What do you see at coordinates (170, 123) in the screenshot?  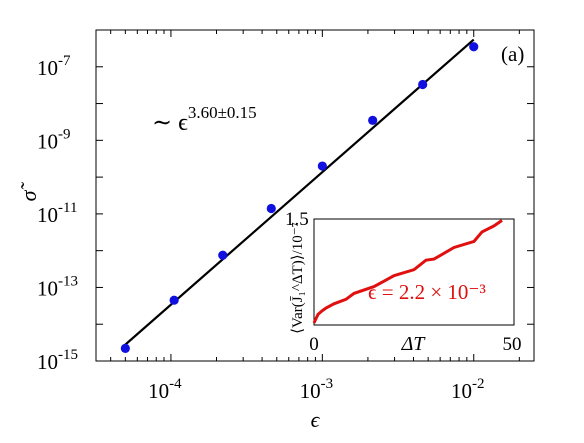 I see `scaling-annotation-prefix: ∼ ϵ` at bounding box center [170, 123].